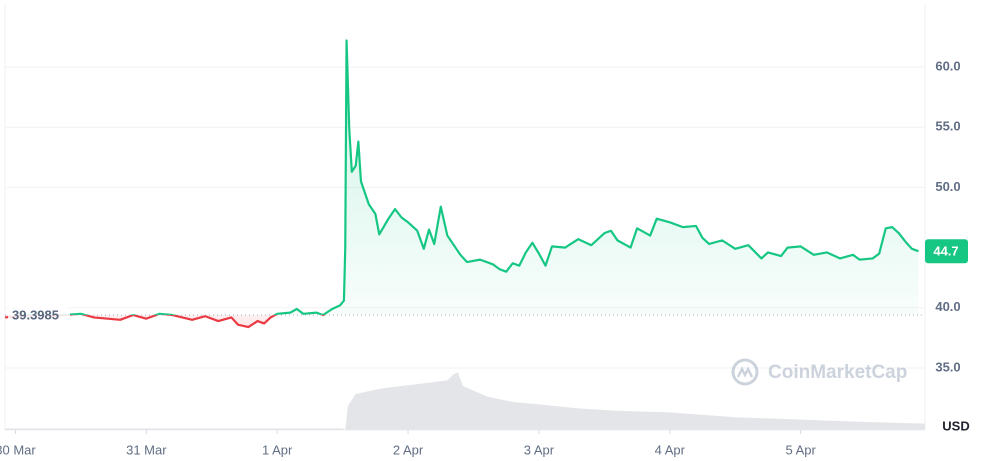  I want to click on x-tick-label: 30 Mar, so click(18, 449).